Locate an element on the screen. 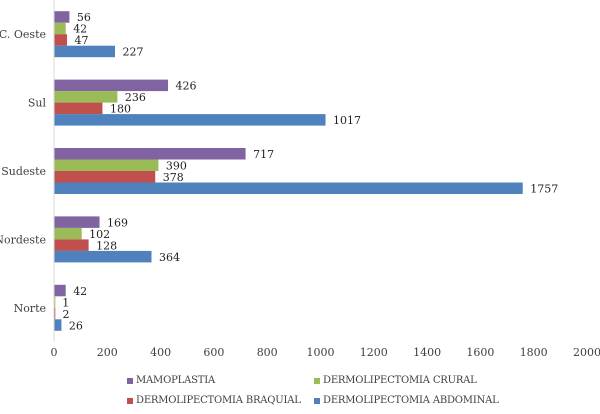 This screenshot has height=414, width=600. data-label: 227 is located at coordinates (132, 52).